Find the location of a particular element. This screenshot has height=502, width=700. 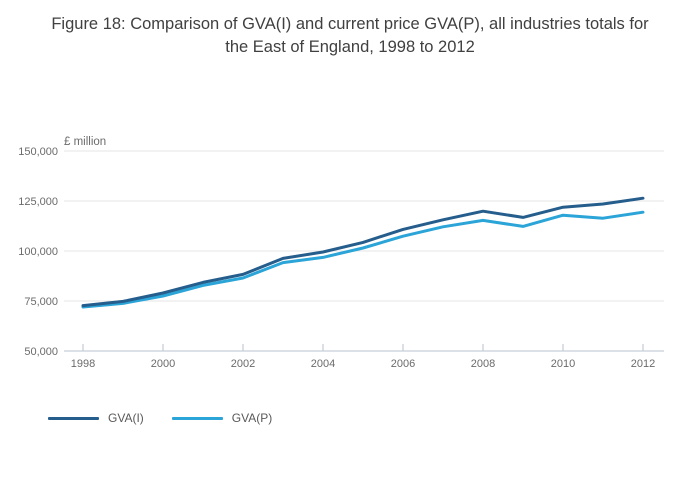

legend-line-swatch-gvai is located at coordinates (73, 418).